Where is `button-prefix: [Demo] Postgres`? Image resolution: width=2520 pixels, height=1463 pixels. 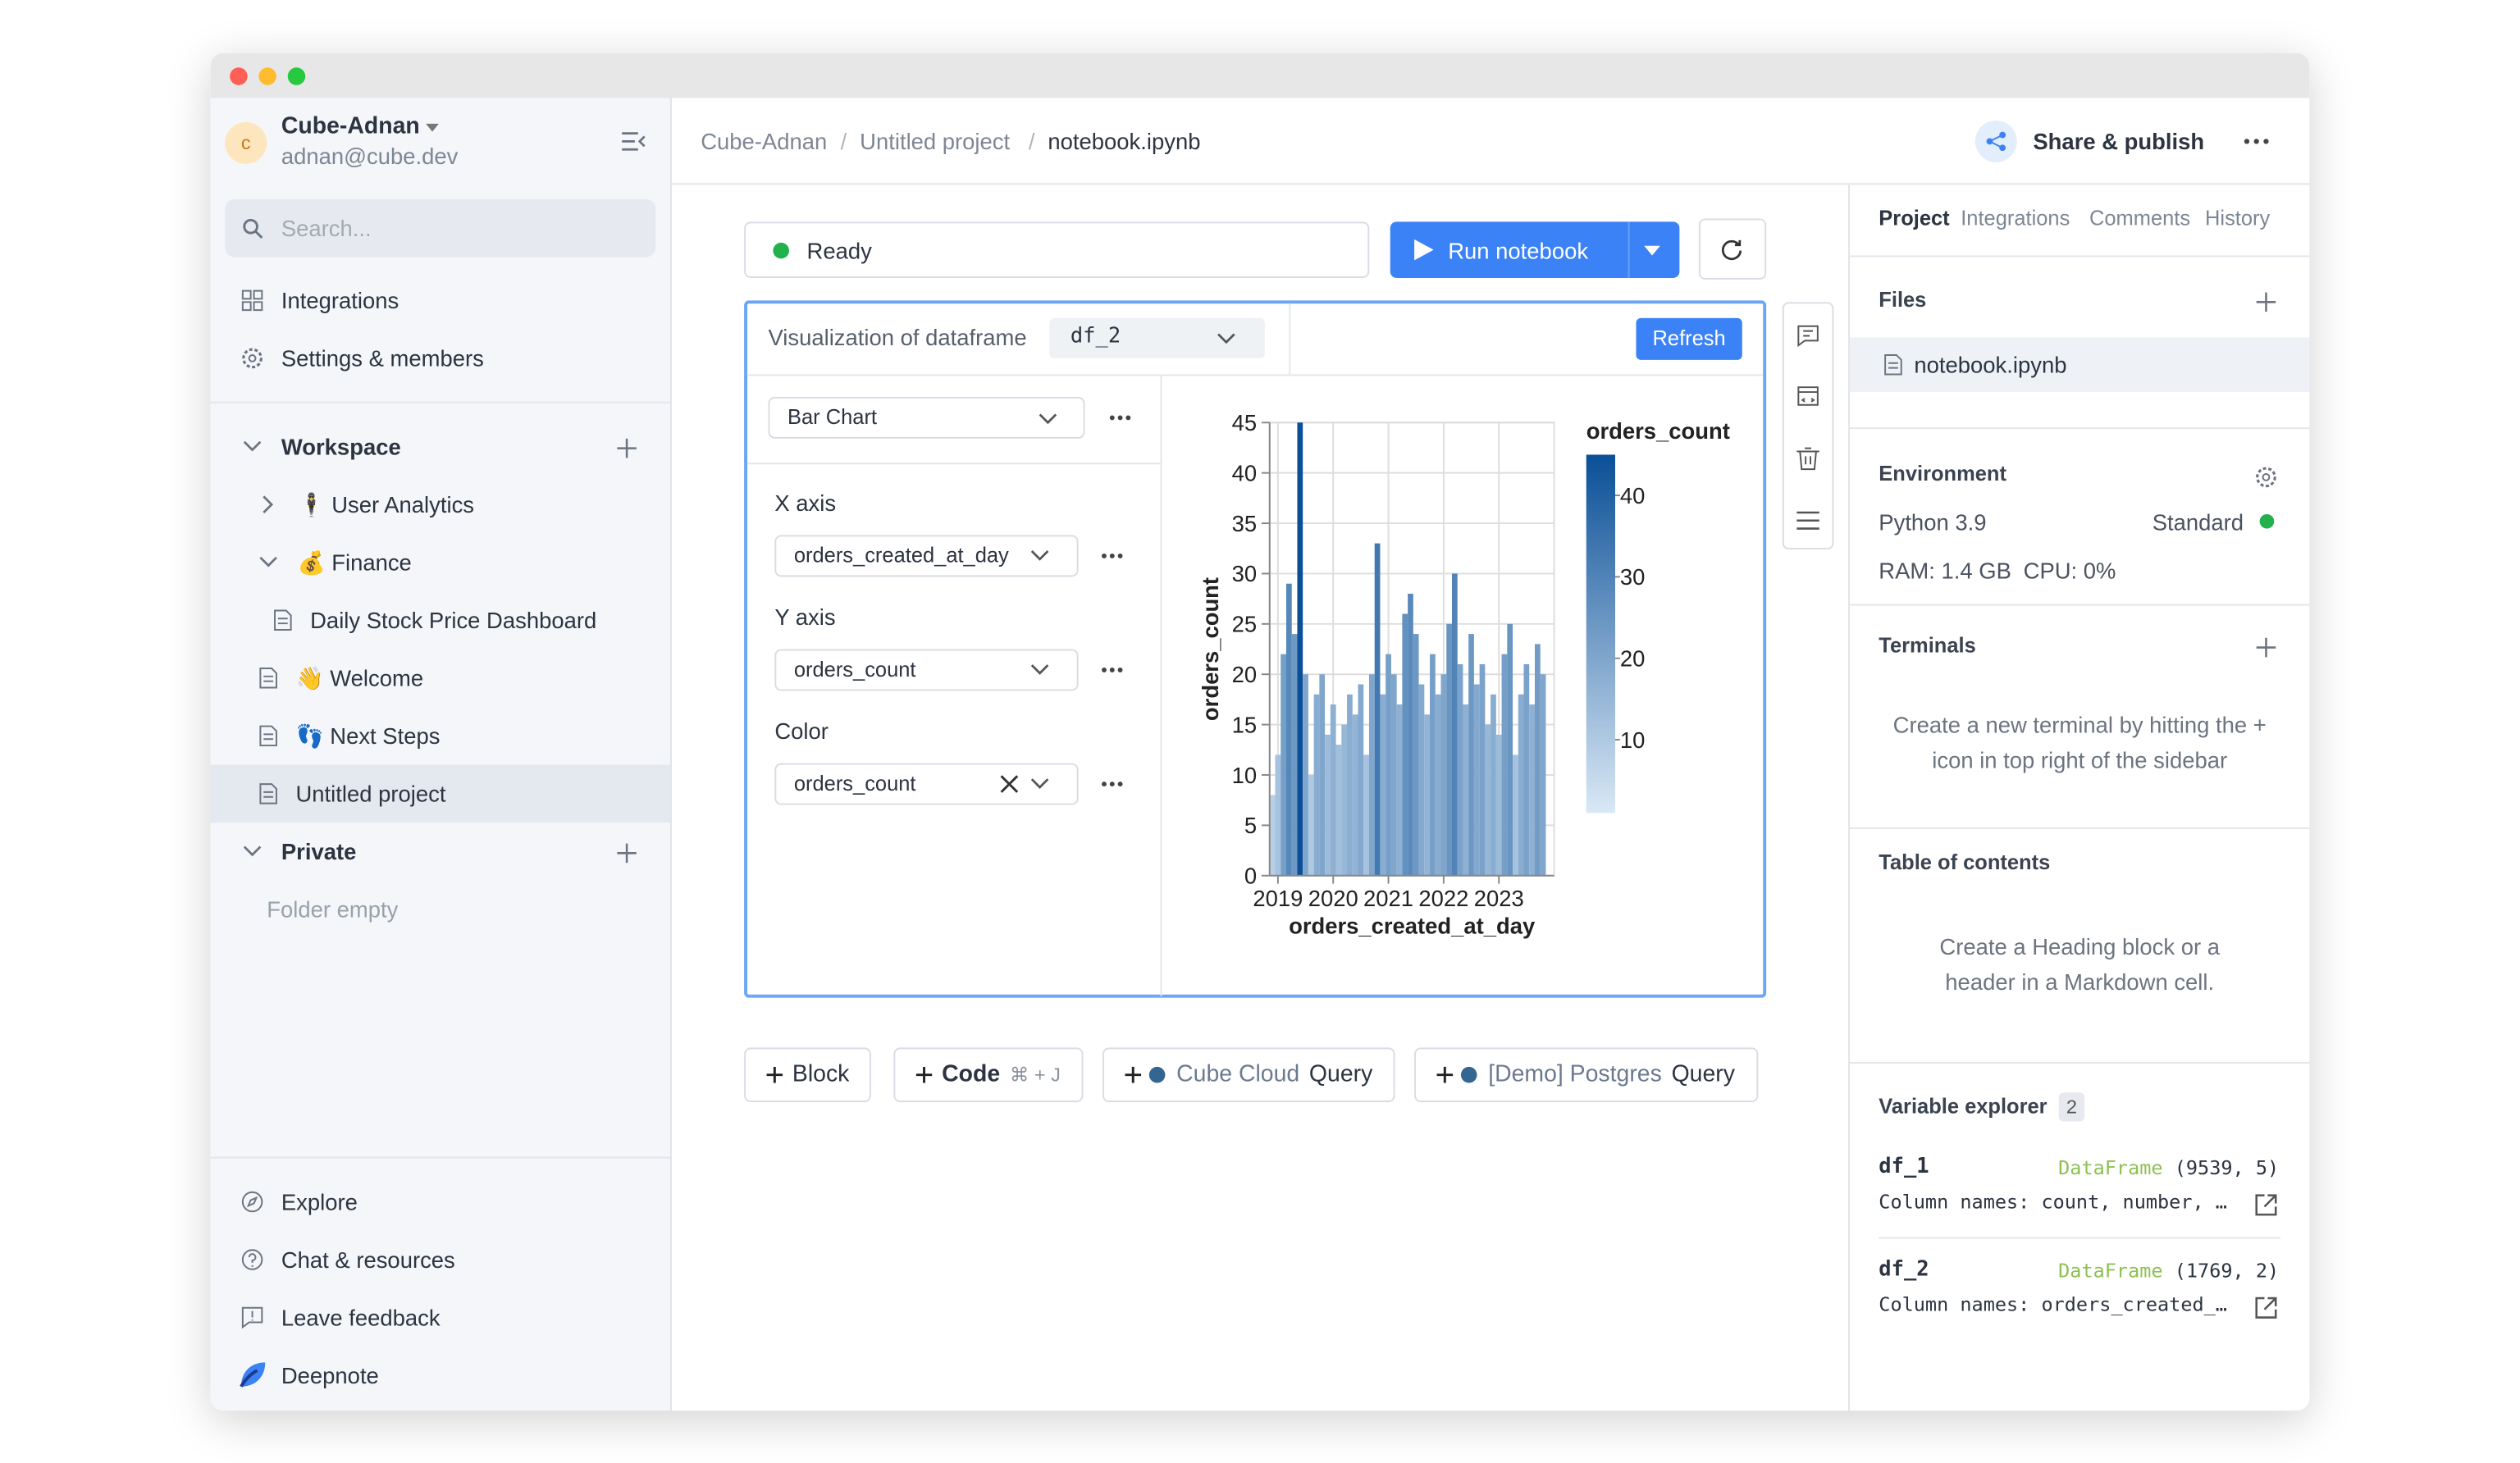
button-prefix: [Demo] Postgres is located at coordinates (1575, 1075).